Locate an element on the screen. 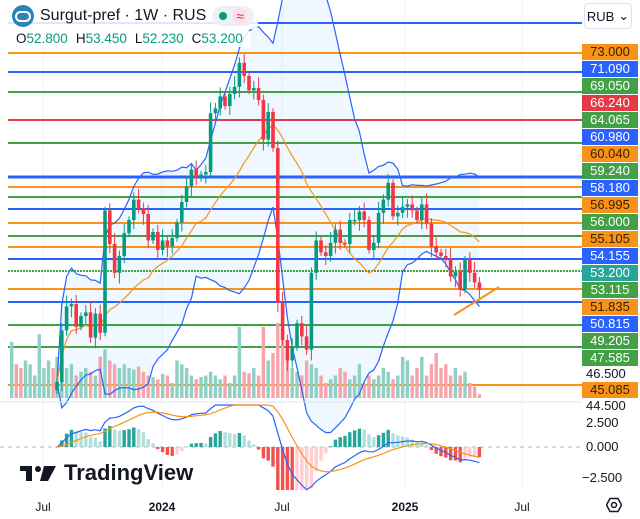  symbol-title: Surgut-pref · 1W · RUS is located at coordinates (123, 15).